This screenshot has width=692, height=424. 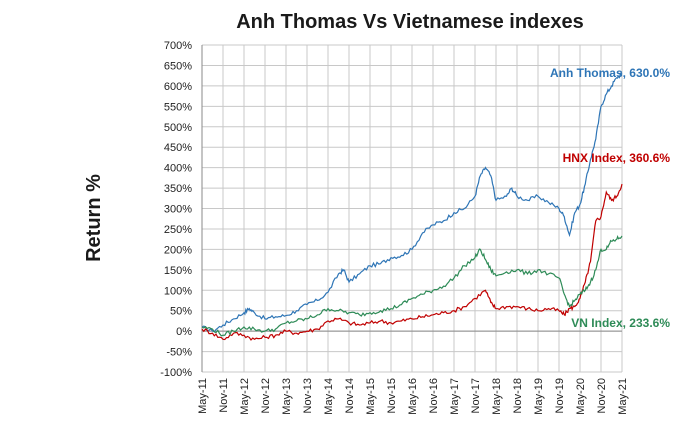 I want to click on y-axis-label: Return %, so click(x=94, y=218).